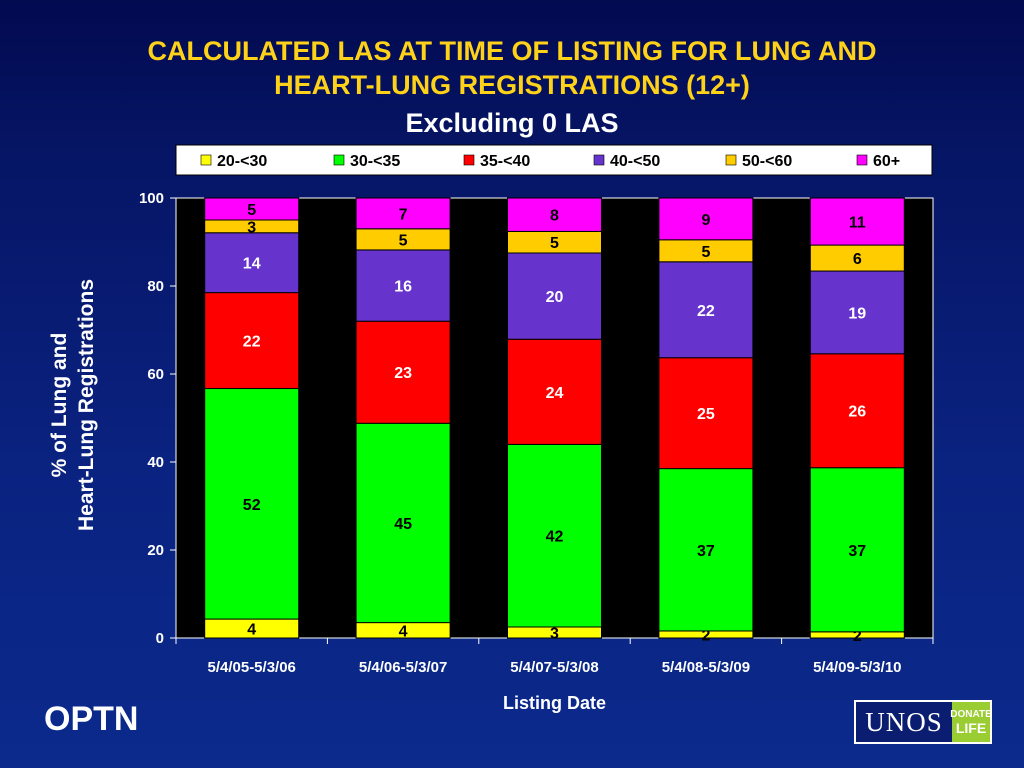 The image size is (1024, 768). I want to click on data-label: 45, so click(403, 524).